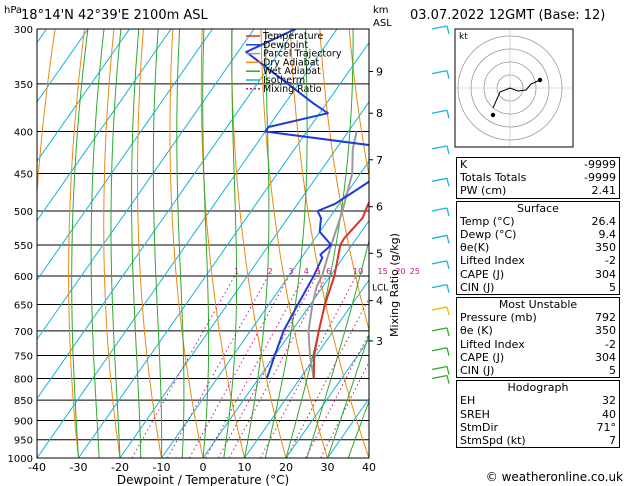  Describe the element at coordinates (306, 271) in the screenshot. I see `mixing-ratio-label: 4` at that location.